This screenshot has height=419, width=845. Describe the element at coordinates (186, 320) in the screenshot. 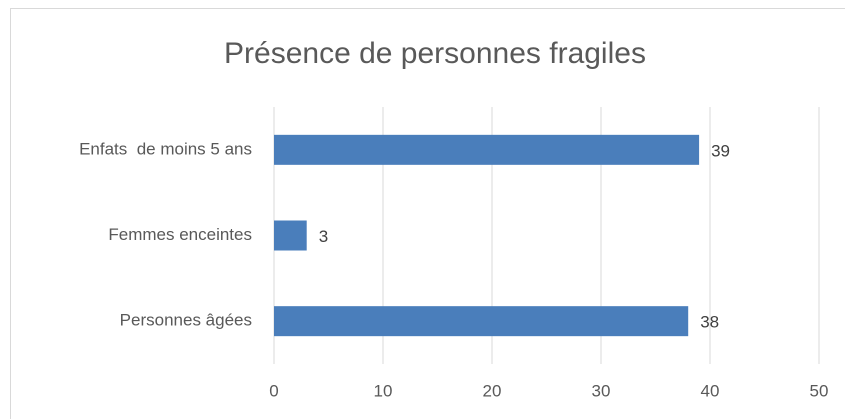

I see `y-tick-label: Personnes âgées` at that location.